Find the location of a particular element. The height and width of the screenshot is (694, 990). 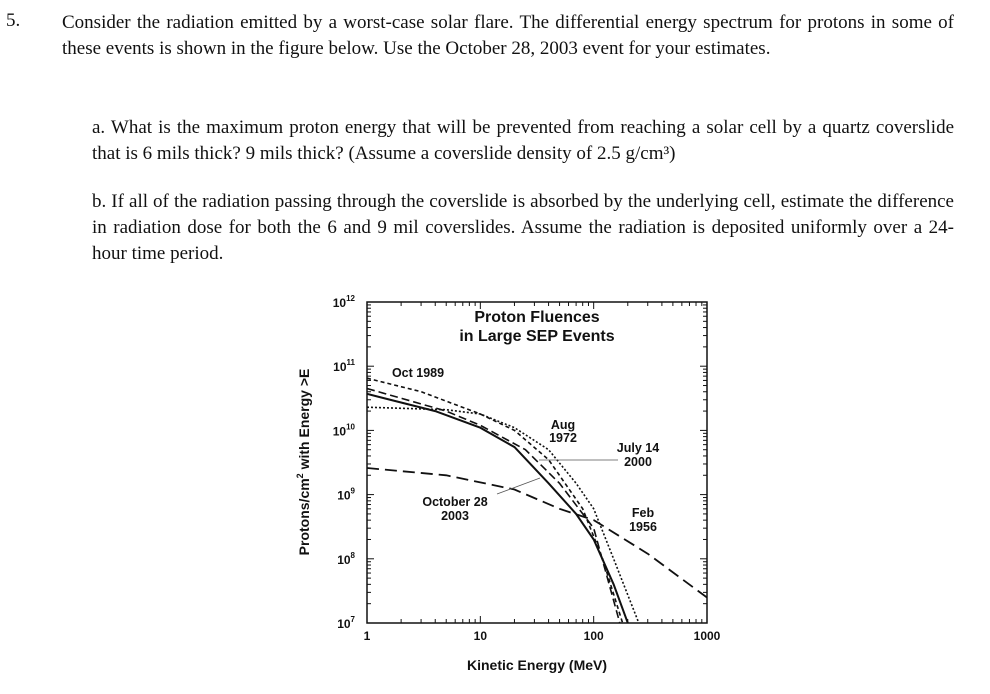

series-label: July 14 is located at coordinates (638, 448).